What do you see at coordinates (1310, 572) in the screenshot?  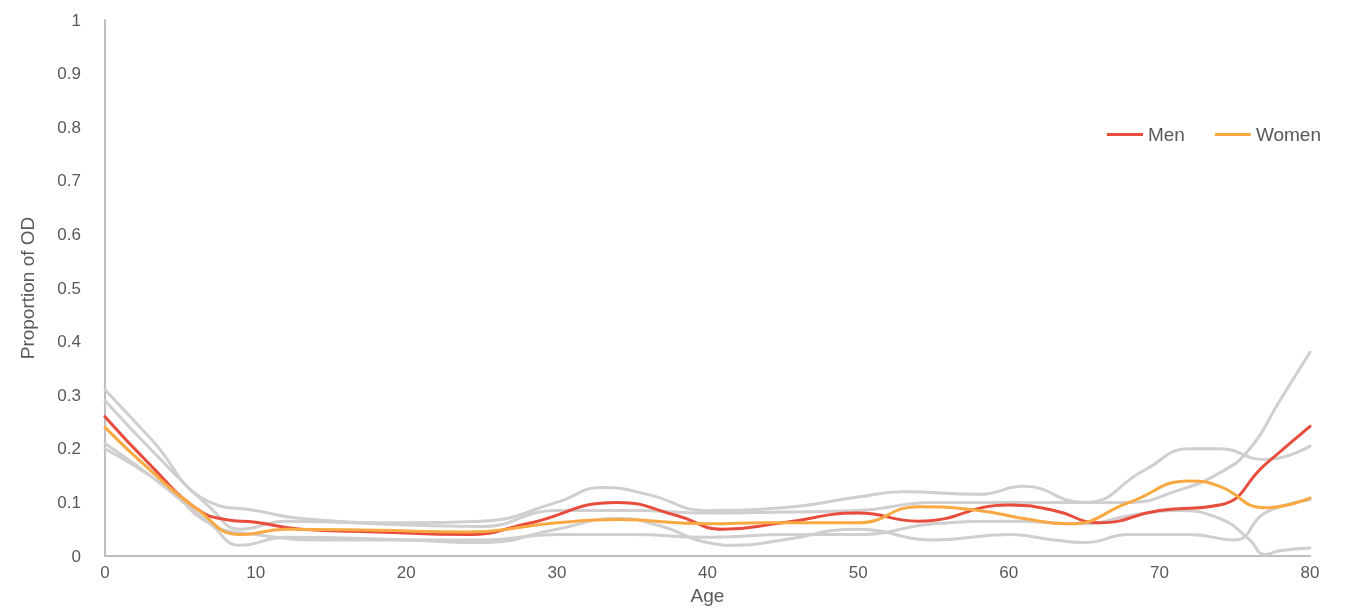 I see `x-tick-label: 80` at bounding box center [1310, 572].